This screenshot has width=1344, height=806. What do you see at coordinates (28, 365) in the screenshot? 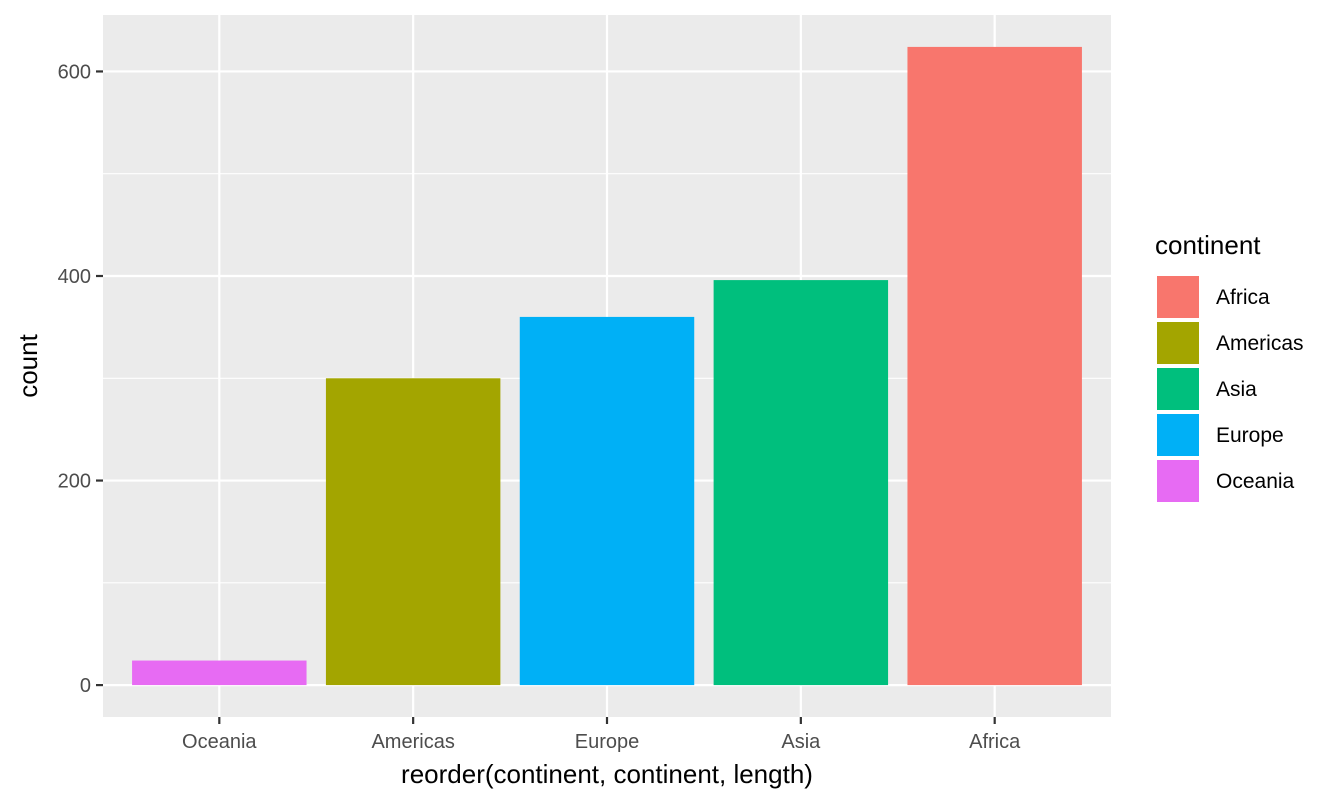
I see `y-axis-title: count` at bounding box center [28, 365].